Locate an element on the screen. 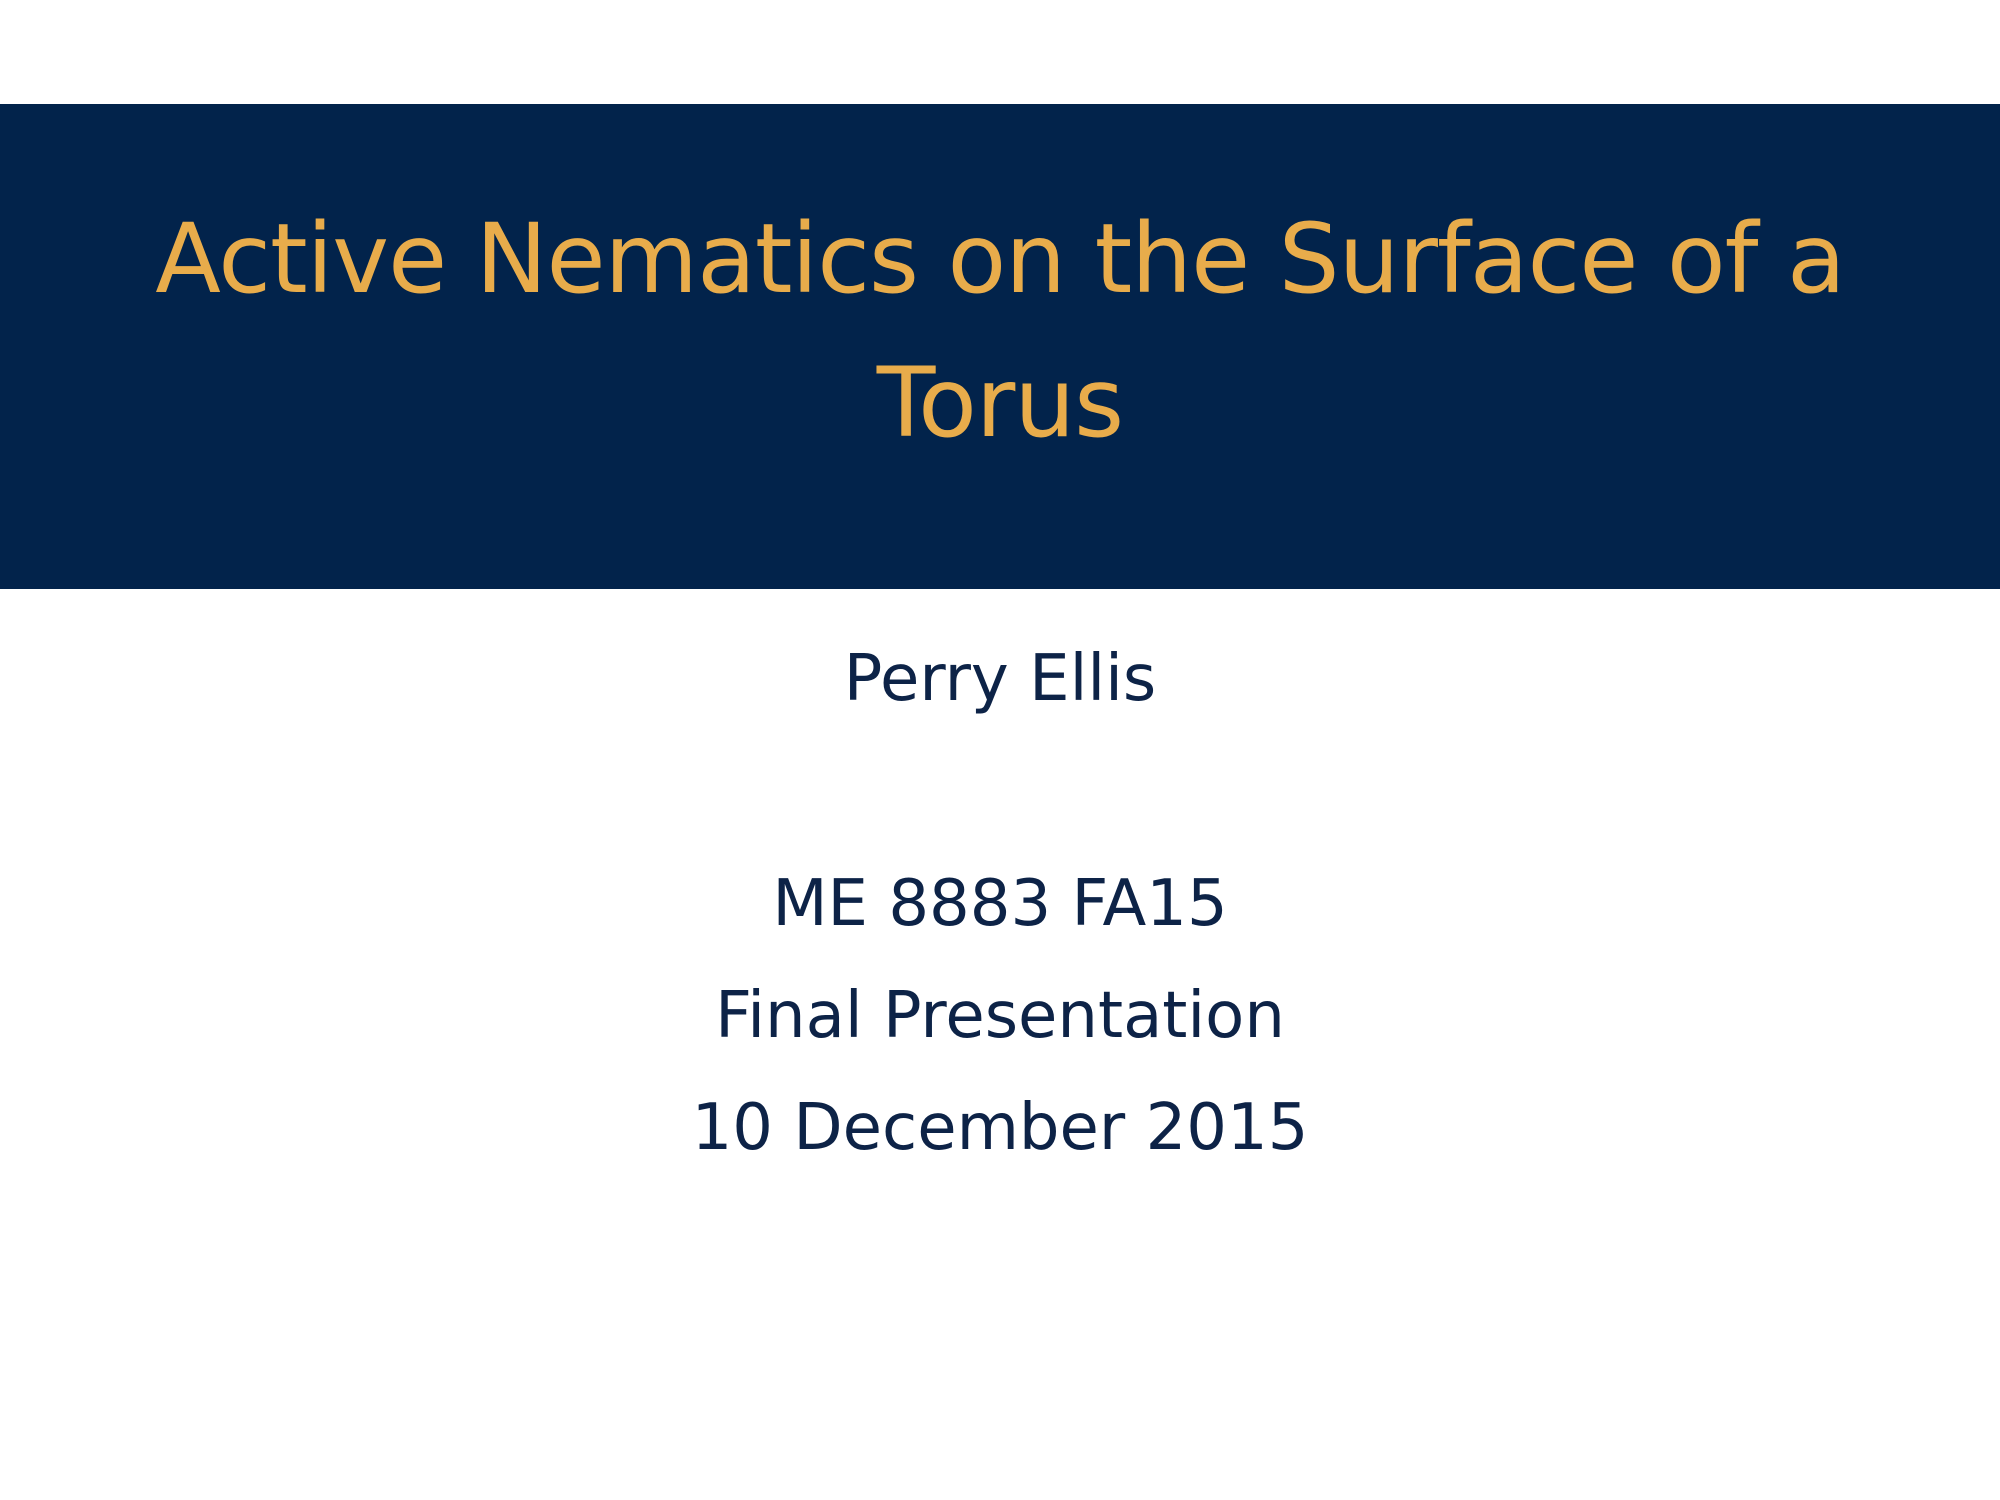 The width and height of the screenshot is (2000, 1500). author-block: Perry Ellis is located at coordinates (1000, 679).